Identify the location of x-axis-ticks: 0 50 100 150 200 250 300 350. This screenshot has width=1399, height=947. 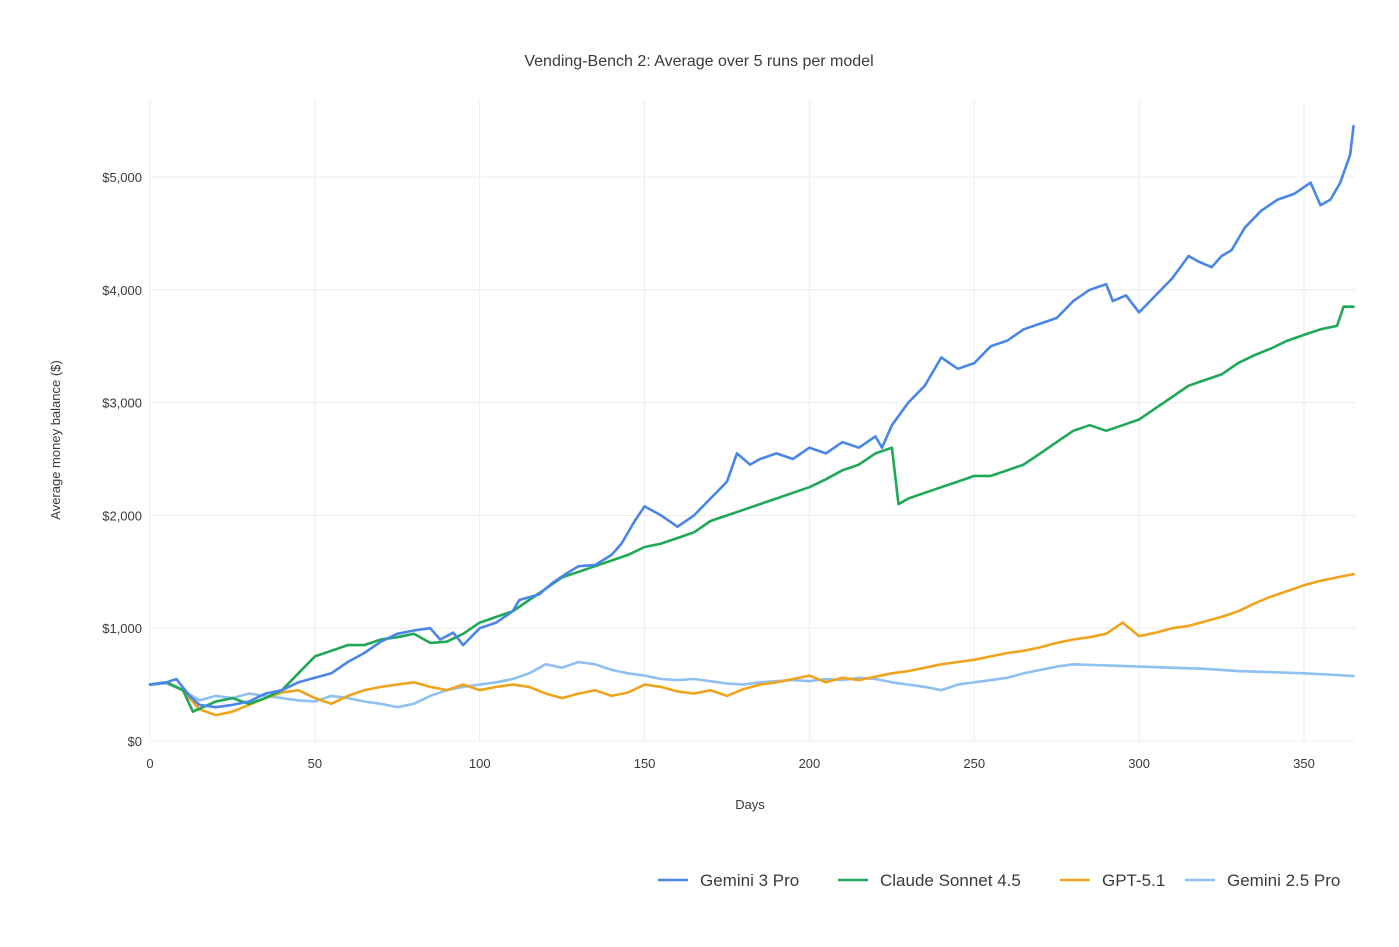
(730, 763).